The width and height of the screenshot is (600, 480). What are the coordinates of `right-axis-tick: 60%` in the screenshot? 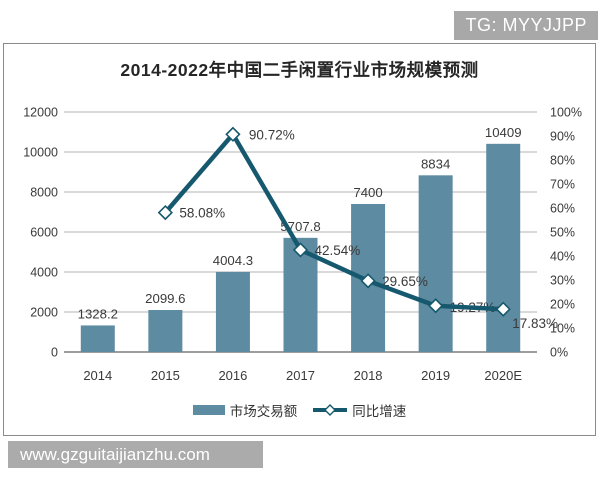 It's located at (562, 209).